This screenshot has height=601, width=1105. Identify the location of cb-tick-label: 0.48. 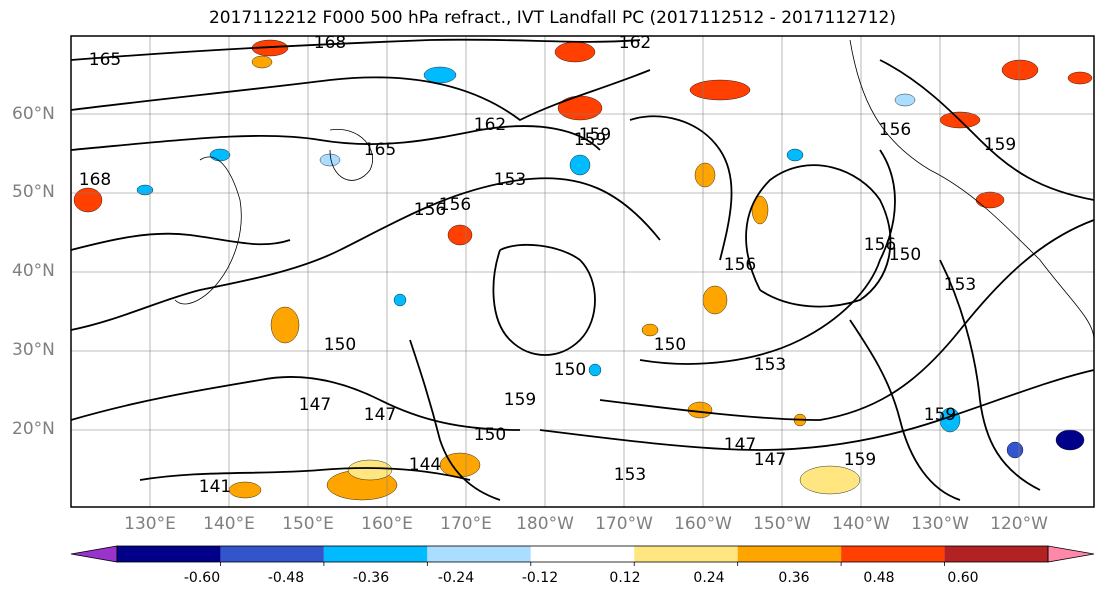
(879, 578).